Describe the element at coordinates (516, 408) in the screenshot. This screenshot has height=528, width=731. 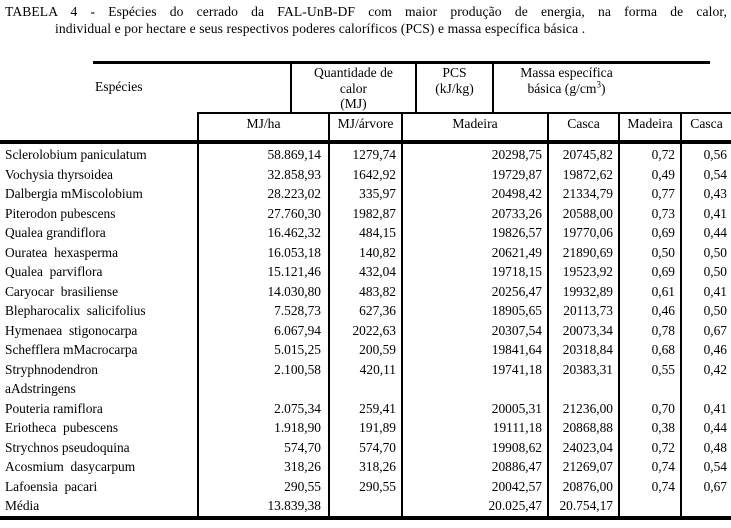
I see `cell-pcs-madeira: 20005,31` at that location.